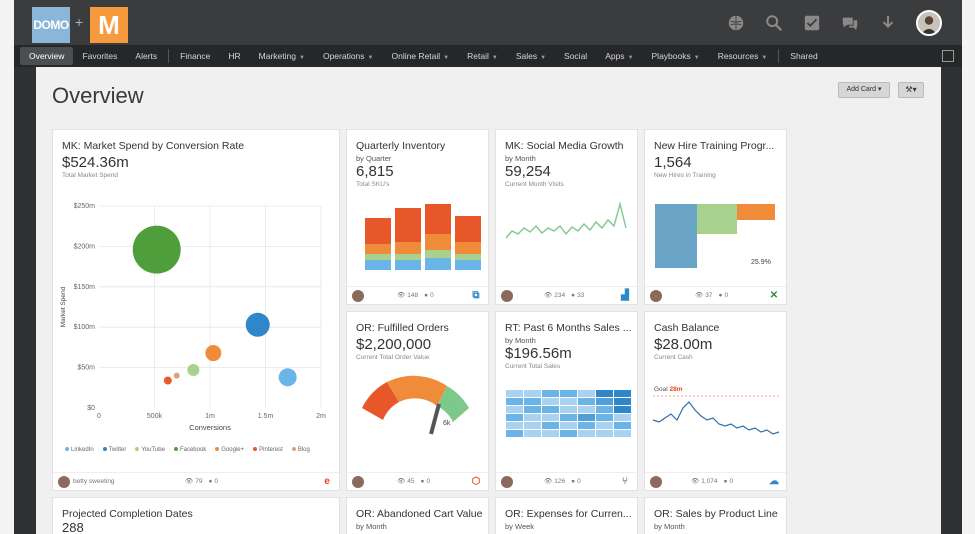  I want to click on nav-resources: Resources ▼, so click(743, 56).